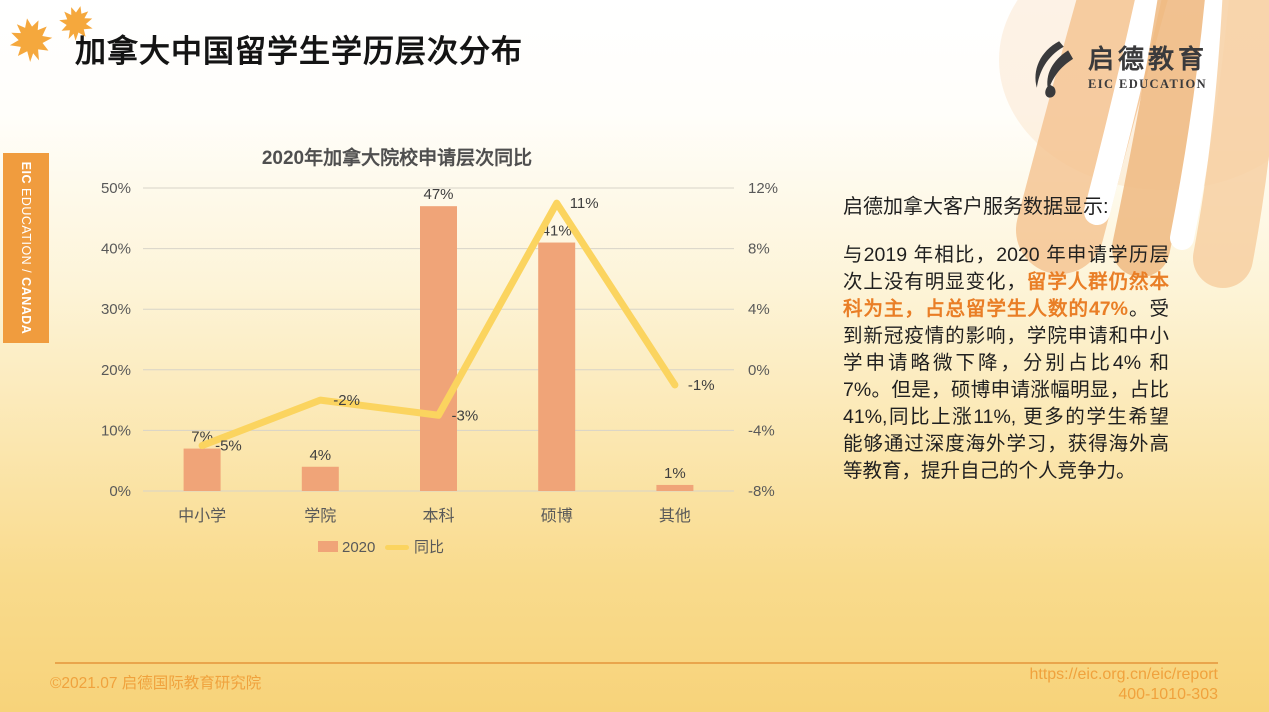 This screenshot has height=712, width=1269. I want to click on footer-divider, so click(636, 663).